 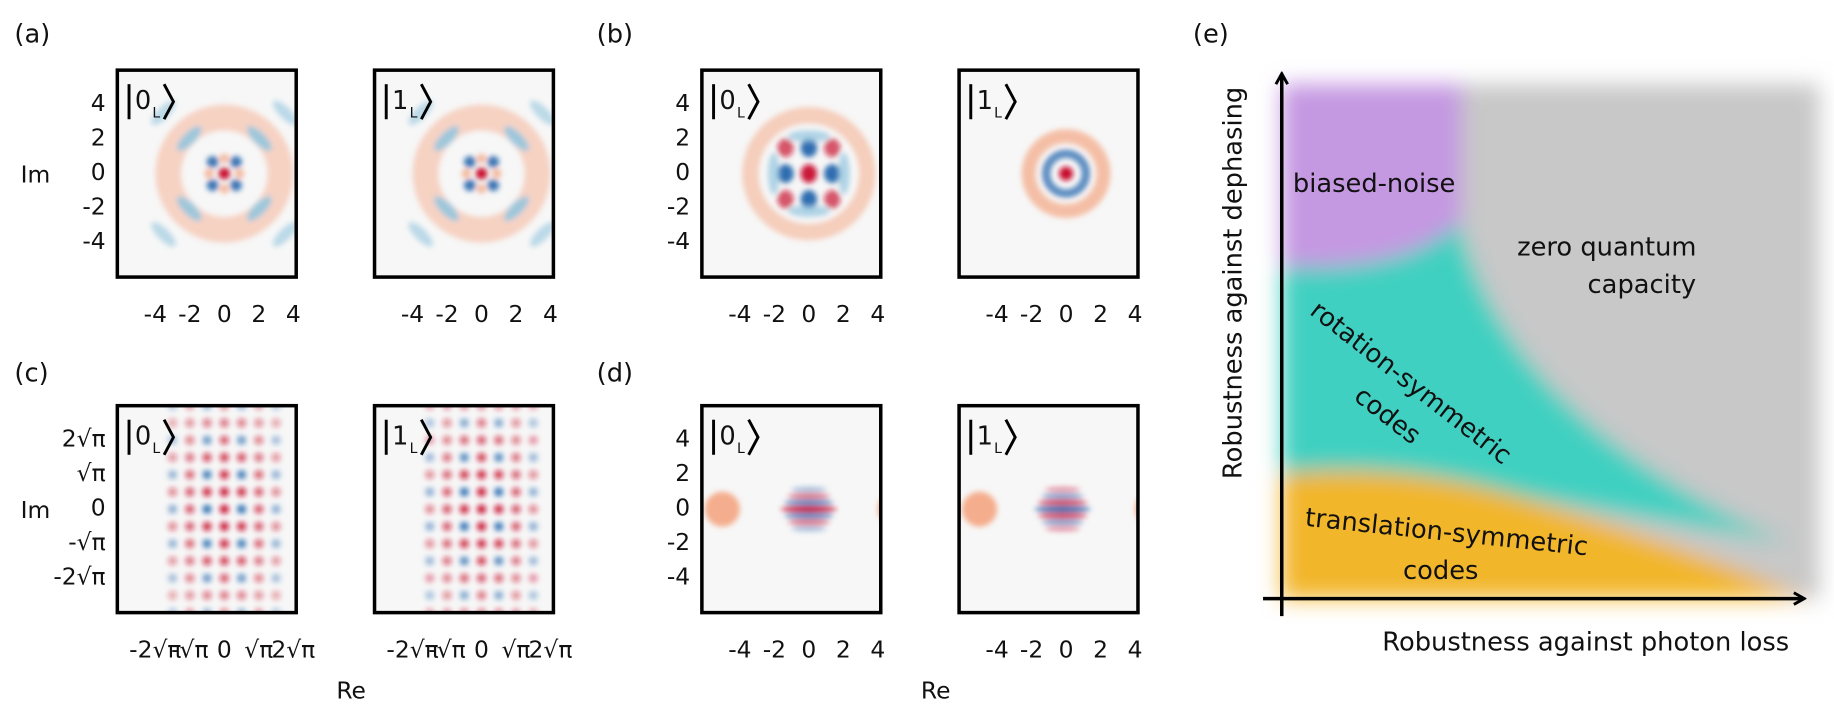 What do you see at coordinates (472, 533) in the screenshot?
I see `wigner-plot: 1 L -2√π-√π 0 √π2√π` at bounding box center [472, 533].